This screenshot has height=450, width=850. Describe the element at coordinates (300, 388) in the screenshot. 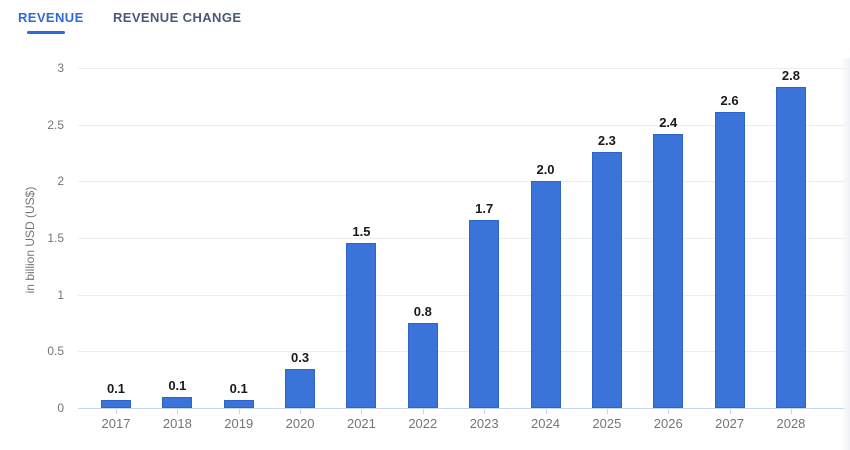

I see `bar-2020` at that location.